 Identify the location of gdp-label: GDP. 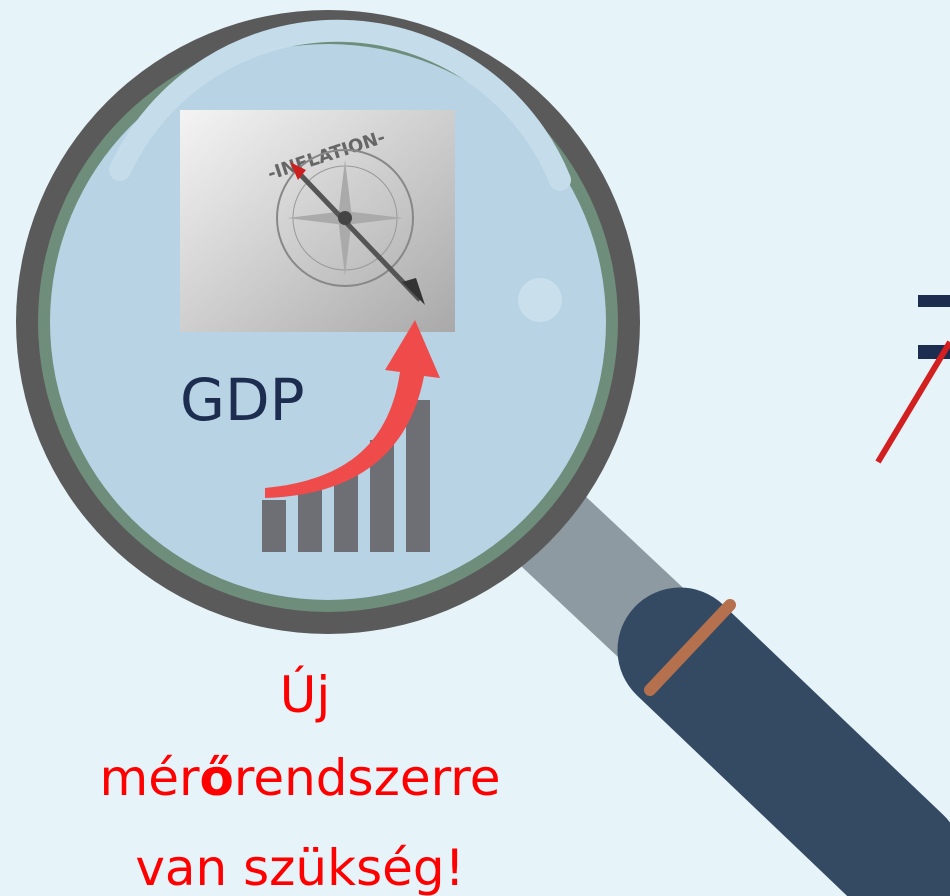
(242, 400).